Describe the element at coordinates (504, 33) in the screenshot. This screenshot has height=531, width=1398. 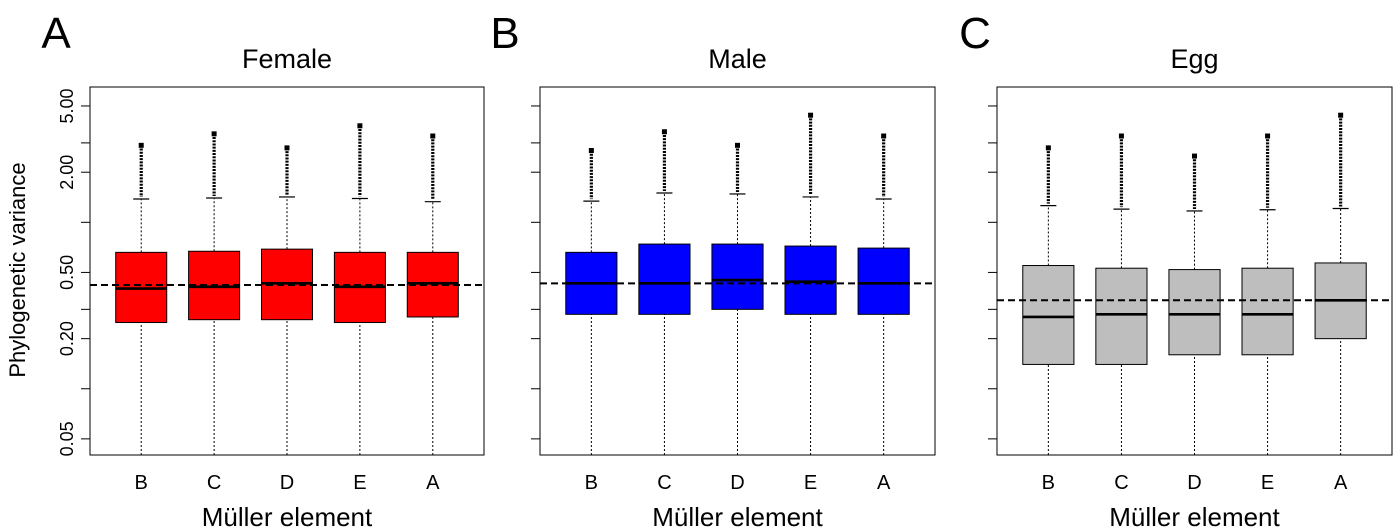
I see `panel-letter: B` at that location.